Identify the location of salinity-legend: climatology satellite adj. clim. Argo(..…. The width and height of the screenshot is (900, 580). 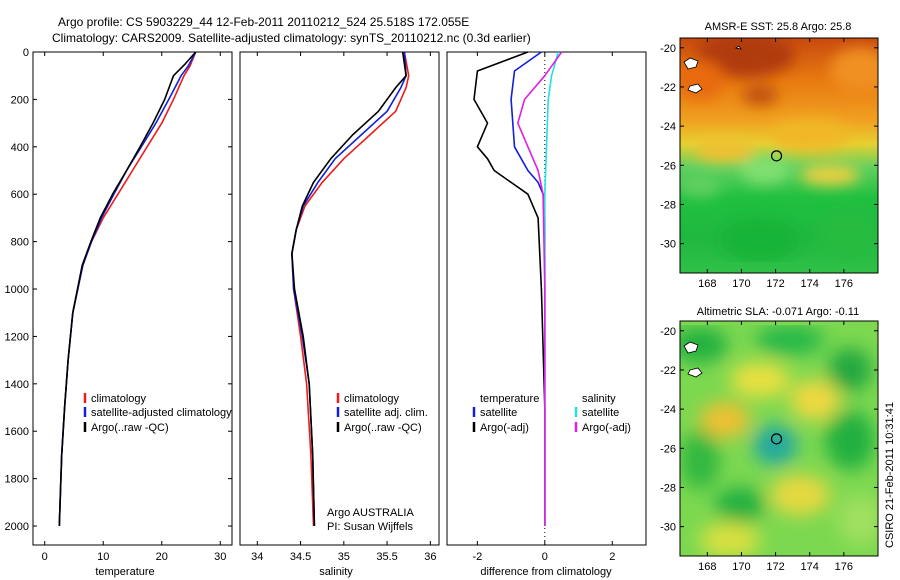
(382, 413).